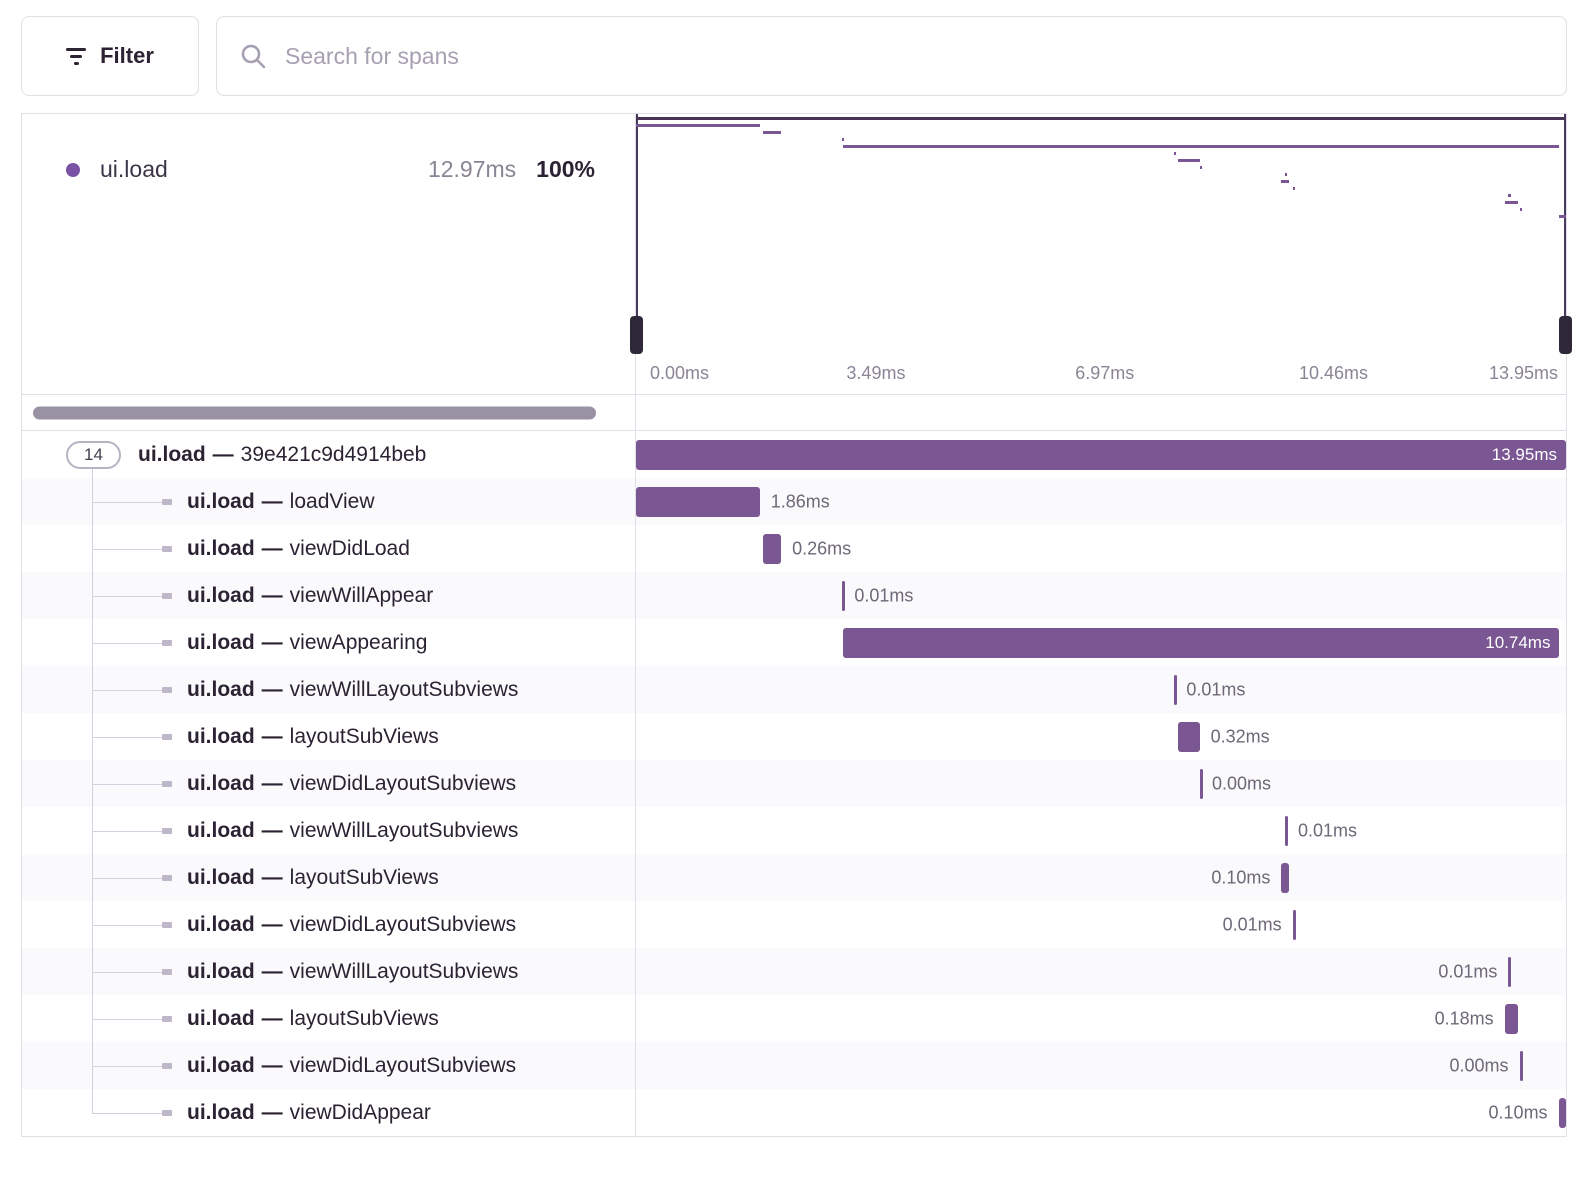 The image size is (1588, 1184). I want to click on span-tree-cell: ui.load — viewAppearing, so click(328, 642).